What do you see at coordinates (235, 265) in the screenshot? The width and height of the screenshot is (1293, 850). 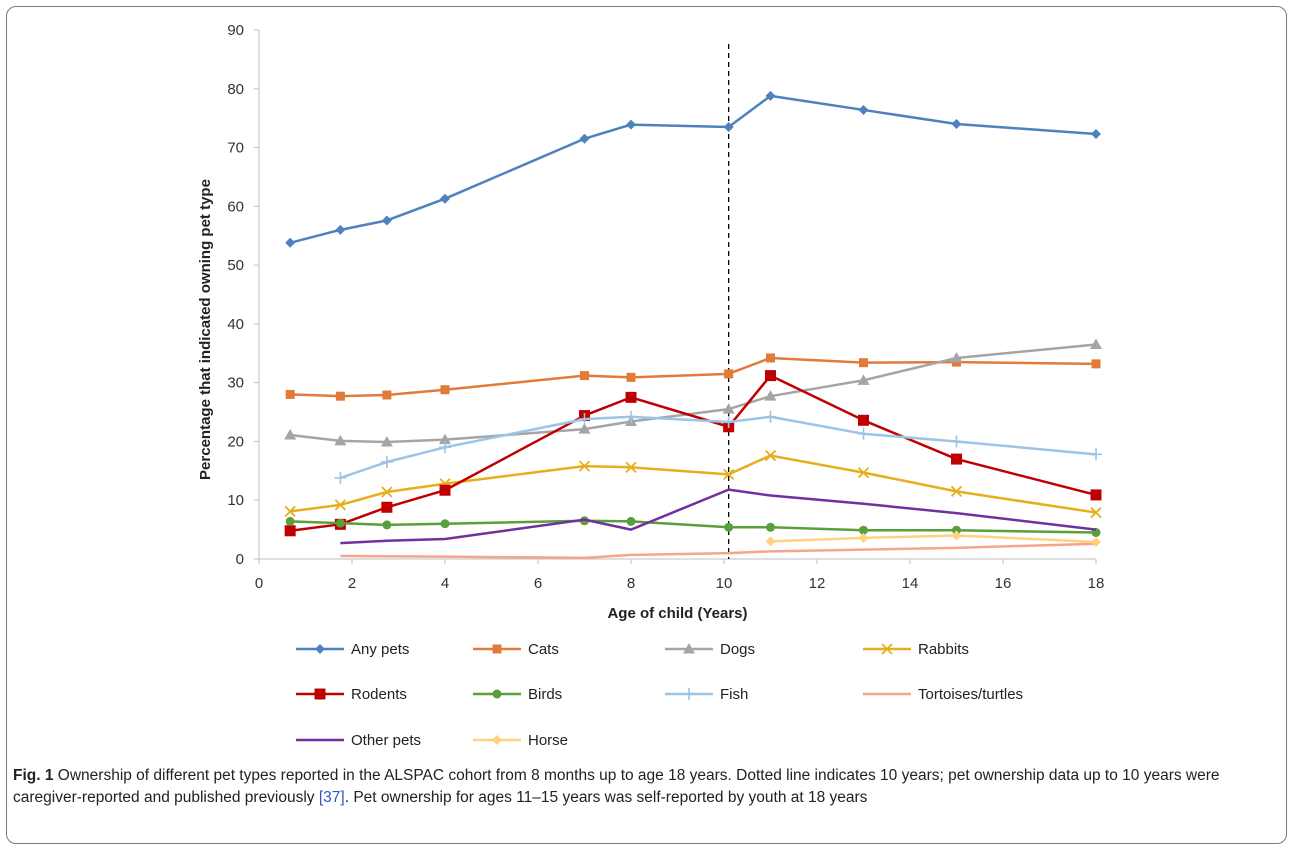 I see `y-tick-label: 50` at bounding box center [235, 265].